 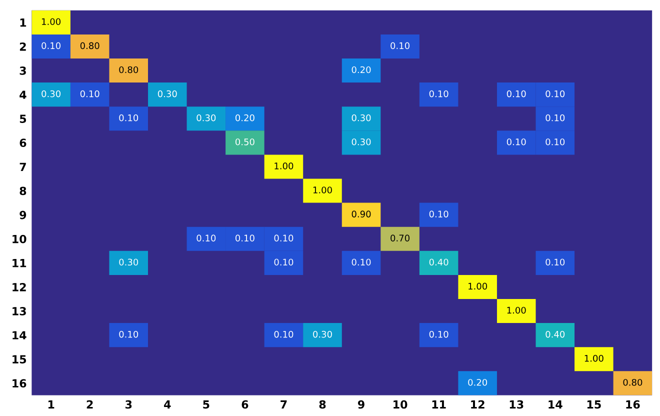 What do you see at coordinates (23, 70) in the screenshot?
I see `y-tick-label: 3` at bounding box center [23, 70].